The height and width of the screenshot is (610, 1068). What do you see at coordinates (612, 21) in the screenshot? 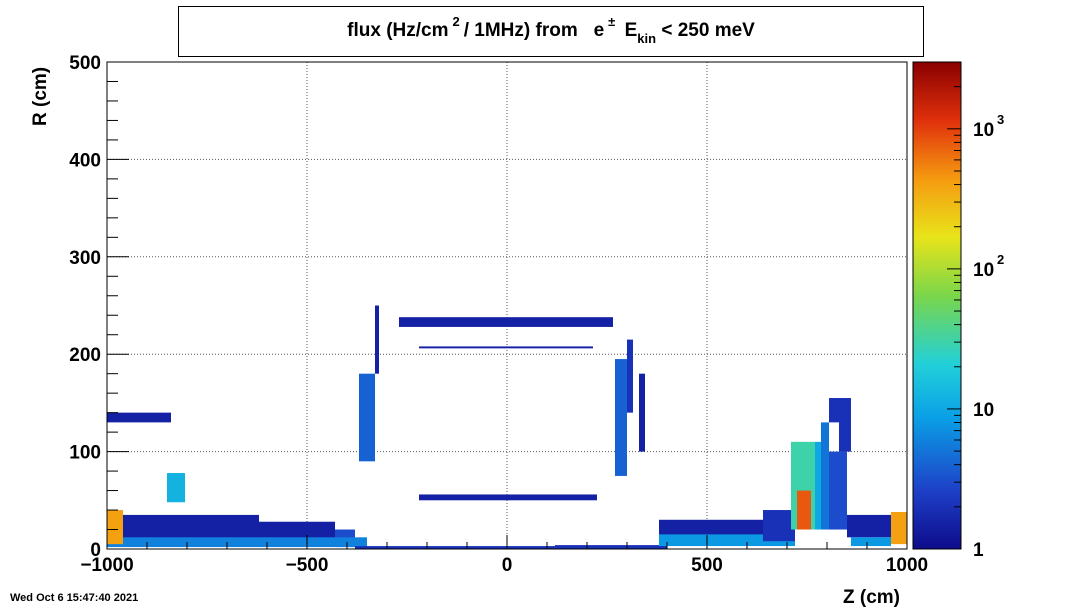
I see `title-part-c-sup: ±` at bounding box center [612, 21].